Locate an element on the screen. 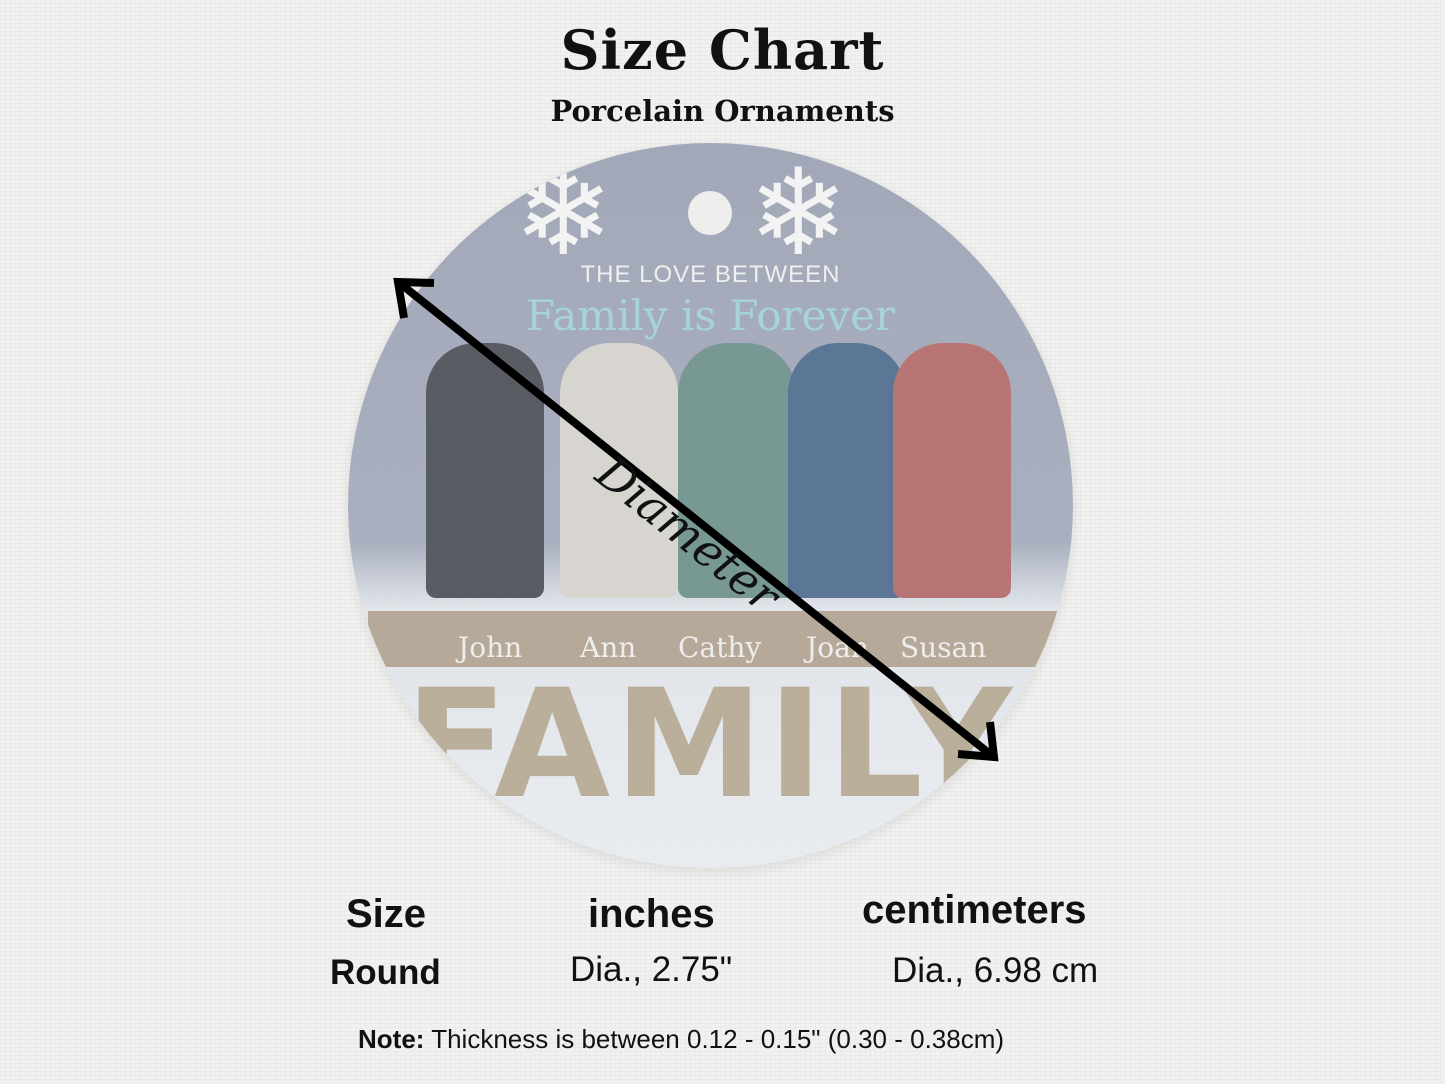  hanging-hole is located at coordinates (710, 213).